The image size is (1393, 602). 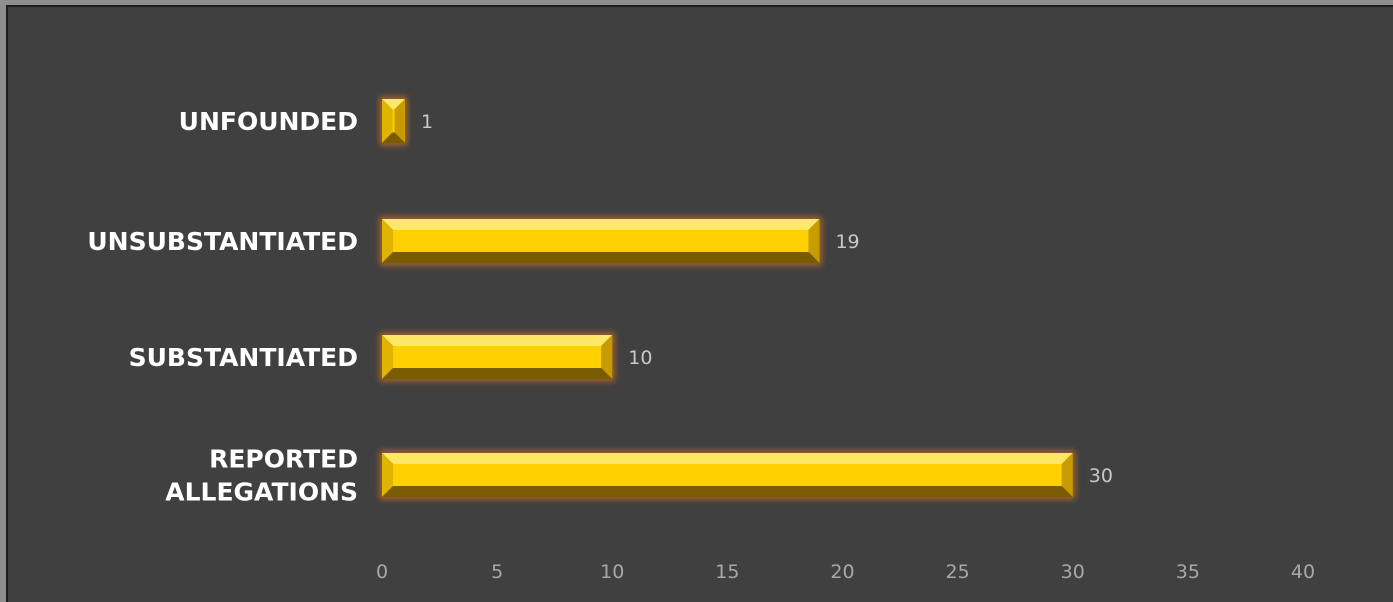 I want to click on x-tick-label: 15, so click(x=727, y=572).